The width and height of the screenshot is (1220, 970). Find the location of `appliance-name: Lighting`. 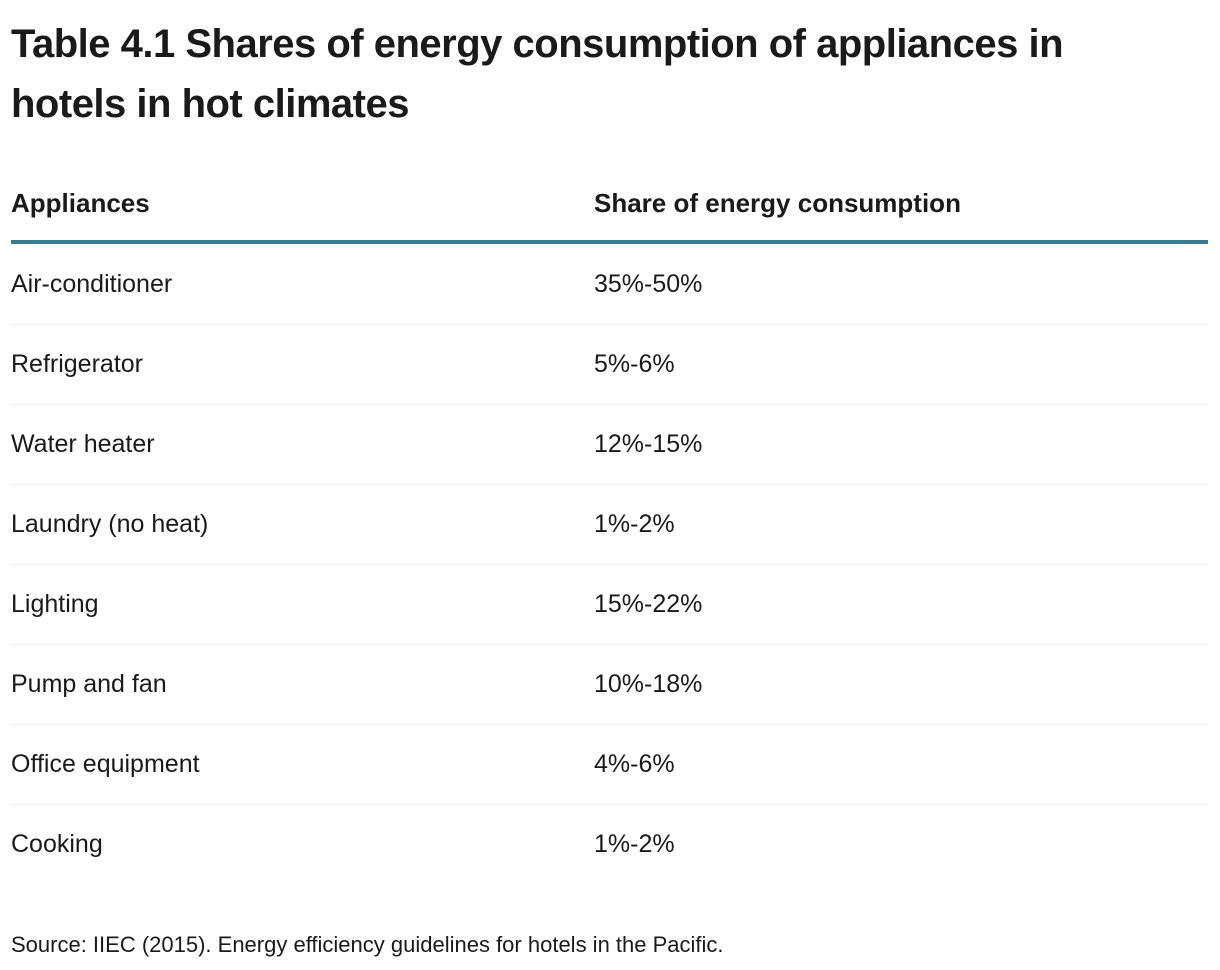

appliance-name: Lighting is located at coordinates (55, 604).